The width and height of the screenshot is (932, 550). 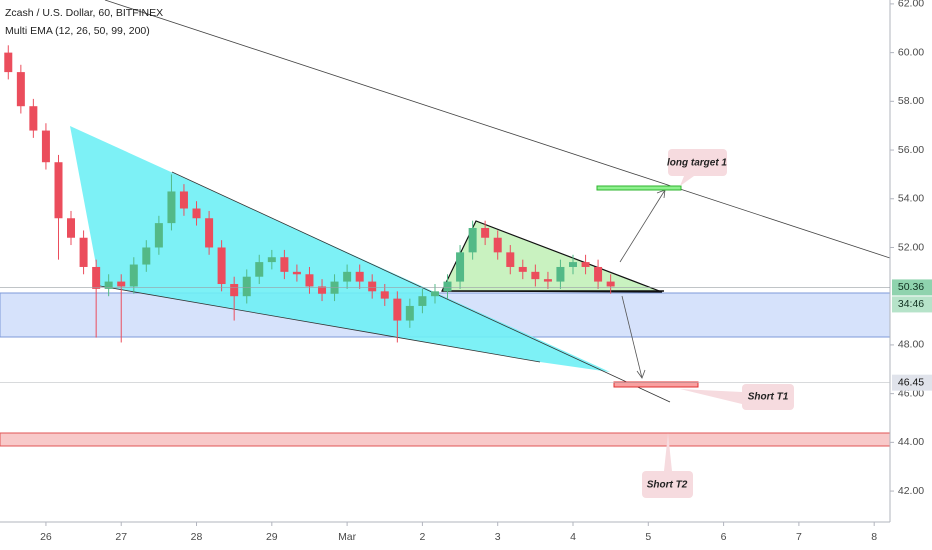 I want to click on y-tick-label: 42.00, so click(x=911, y=491).